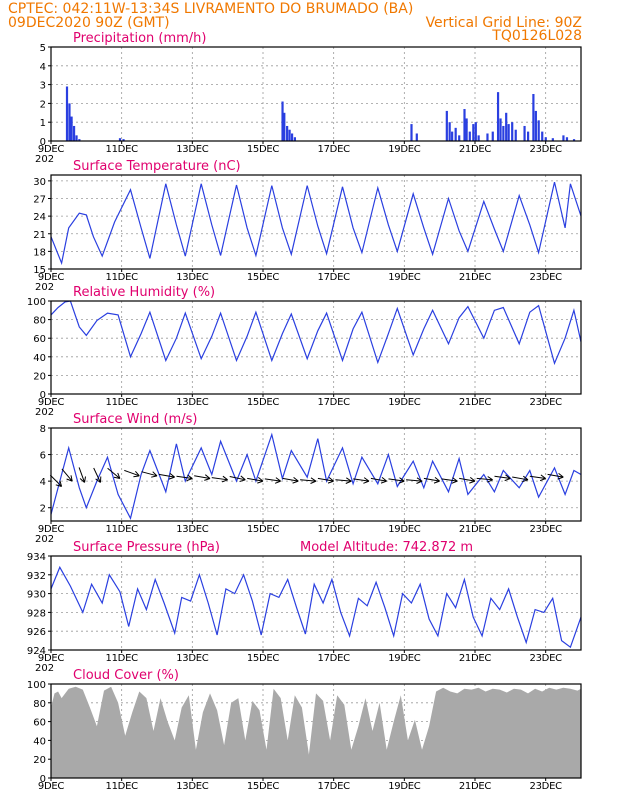 The image size is (618, 800). I want to click on cloud-ytick-label: 40, so click(39, 741).